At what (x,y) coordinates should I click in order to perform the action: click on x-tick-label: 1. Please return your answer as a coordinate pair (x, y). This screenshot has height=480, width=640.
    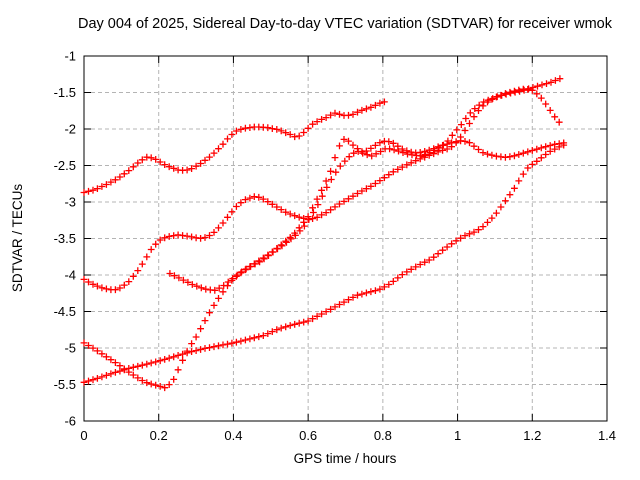
    Looking at the image, I should click on (457, 435).